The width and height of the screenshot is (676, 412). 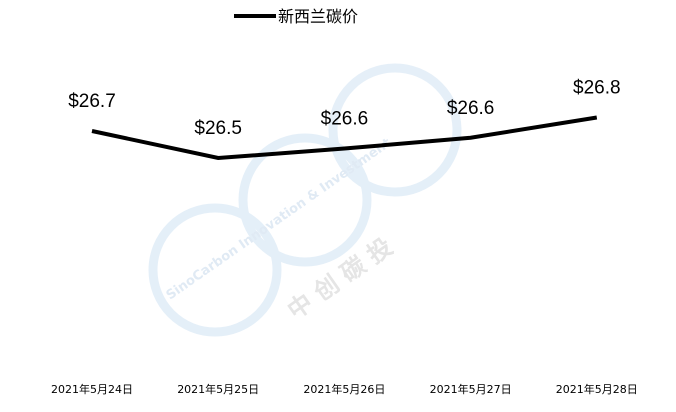 I want to click on legend: 新西兰碳价, so click(x=296, y=16).